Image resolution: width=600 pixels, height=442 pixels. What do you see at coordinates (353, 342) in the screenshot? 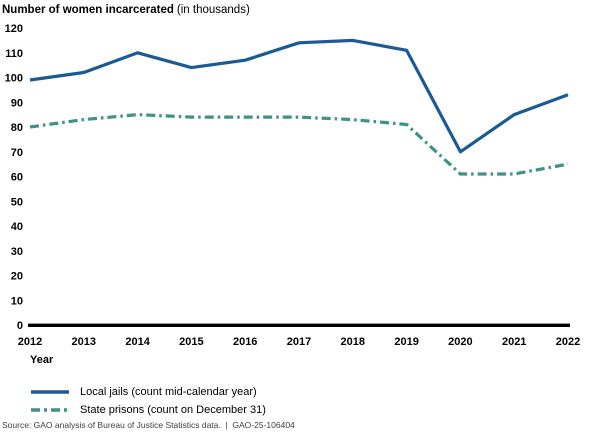
I see `x-tick-label: 2018` at bounding box center [353, 342].